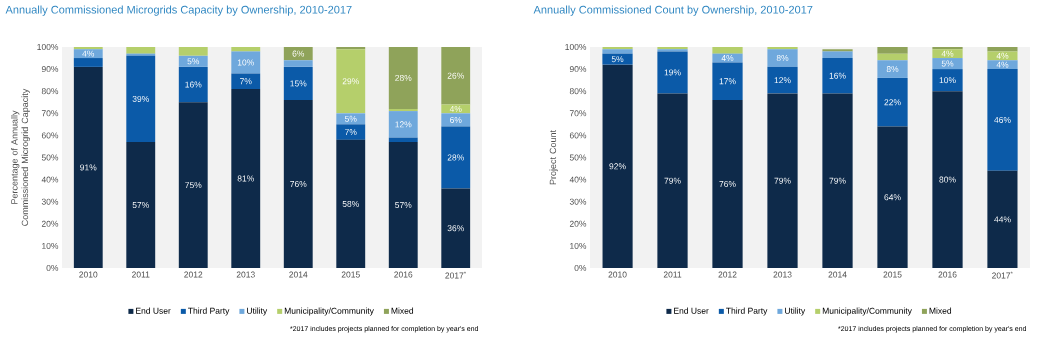 Image resolution: width=1040 pixels, height=340 pixels. What do you see at coordinates (298, 83) in the screenshot?
I see `data-label: 15%` at bounding box center [298, 83].